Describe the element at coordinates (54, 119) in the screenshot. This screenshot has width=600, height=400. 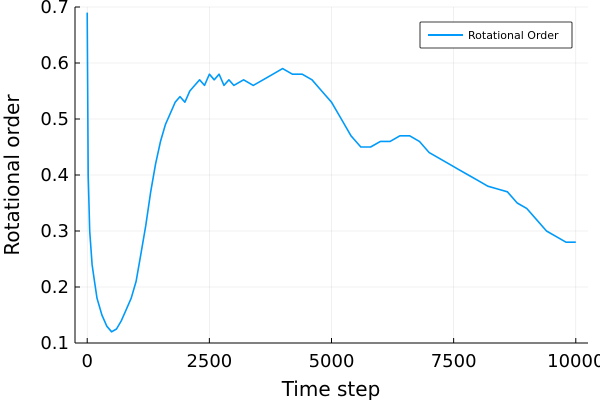
I see `y-tick-label: 0.5` at that location.